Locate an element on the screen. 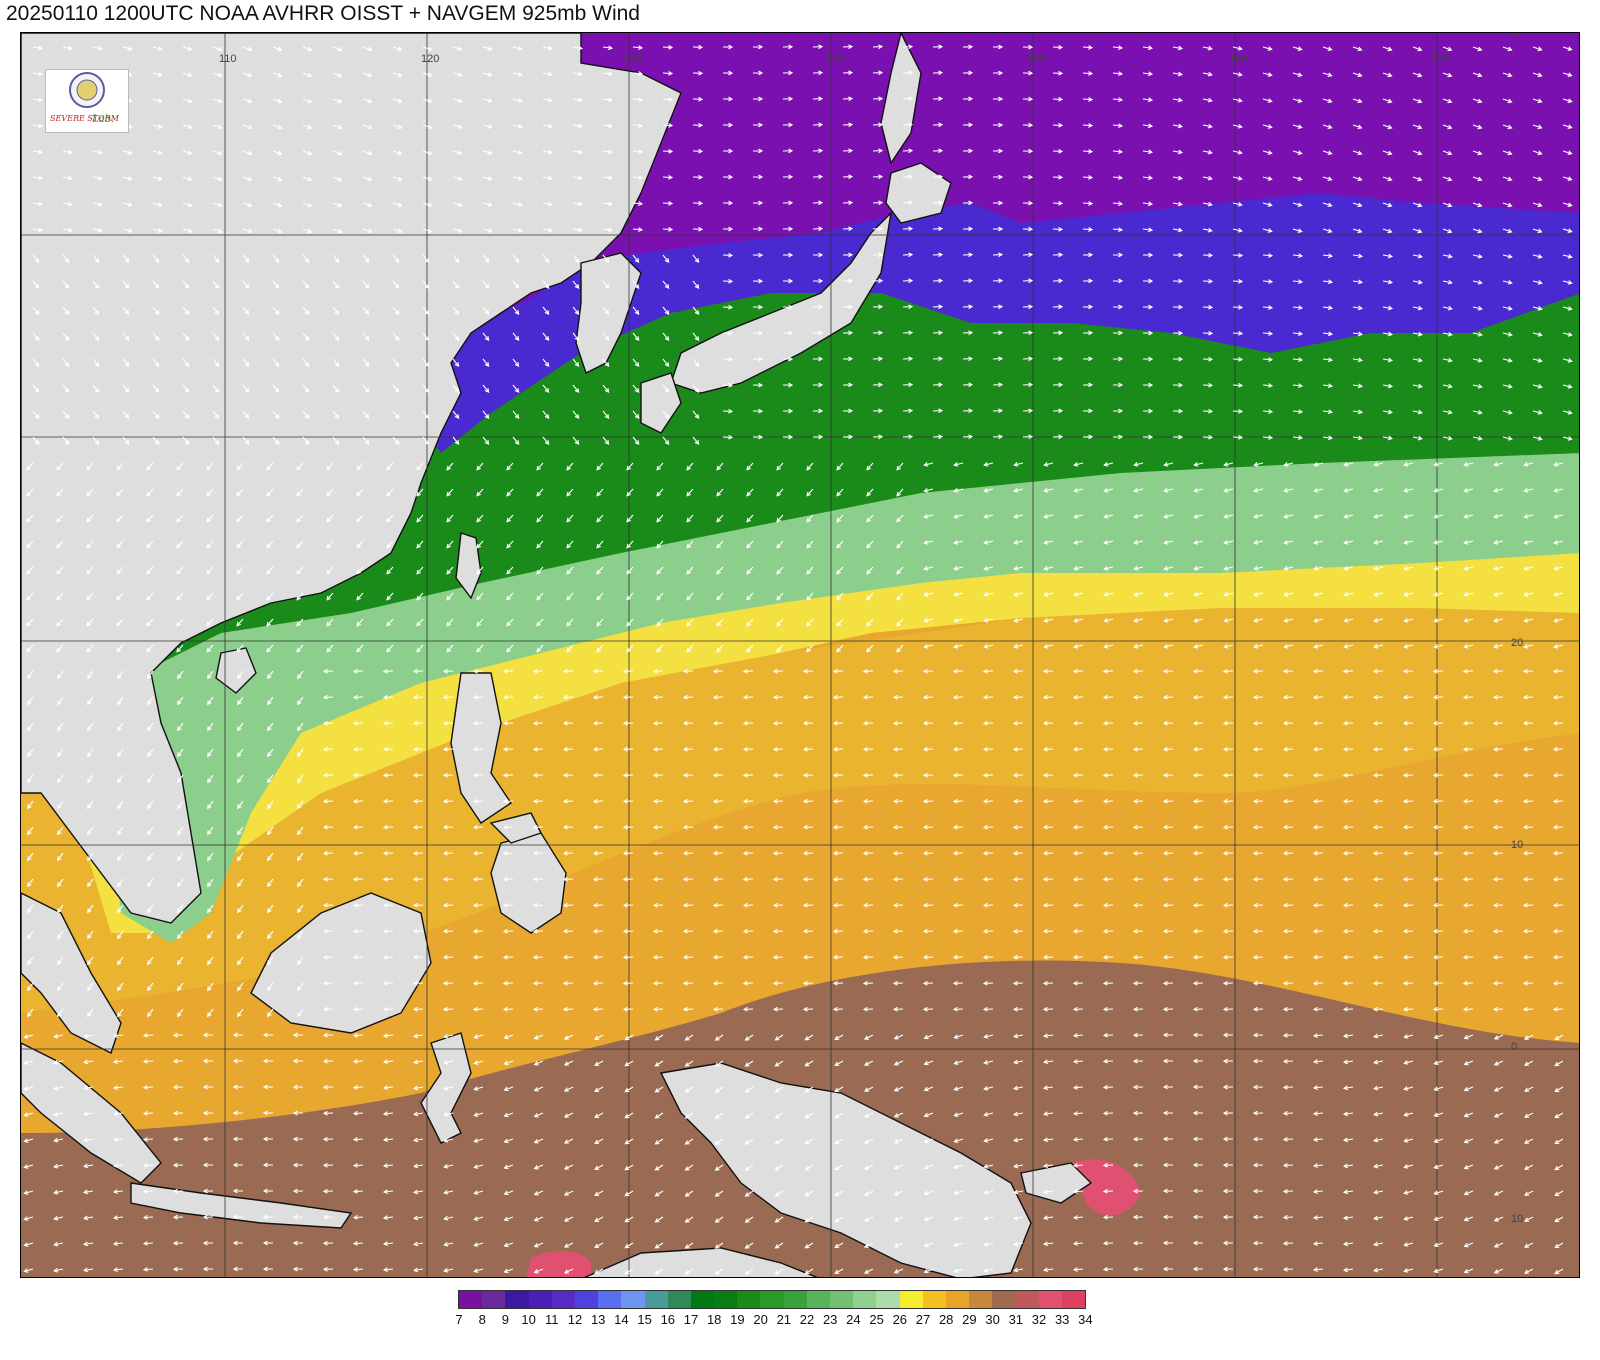  colorbar-swatch is located at coordinates (610, 1299).